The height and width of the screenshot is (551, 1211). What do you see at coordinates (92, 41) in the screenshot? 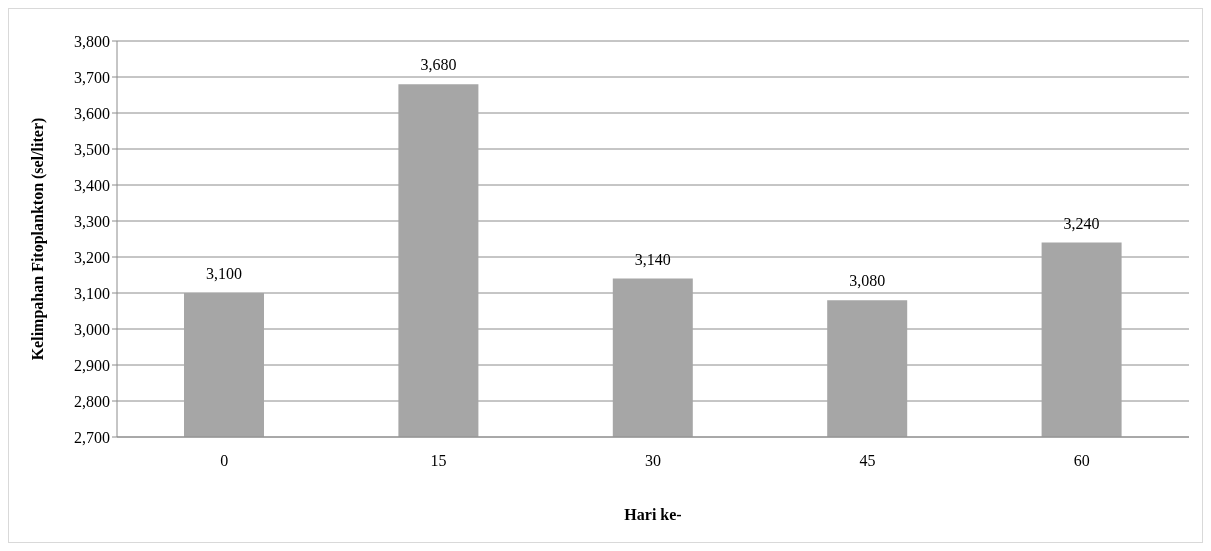
I see `y-tick-label: 3,800` at bounding box center [92, 41].